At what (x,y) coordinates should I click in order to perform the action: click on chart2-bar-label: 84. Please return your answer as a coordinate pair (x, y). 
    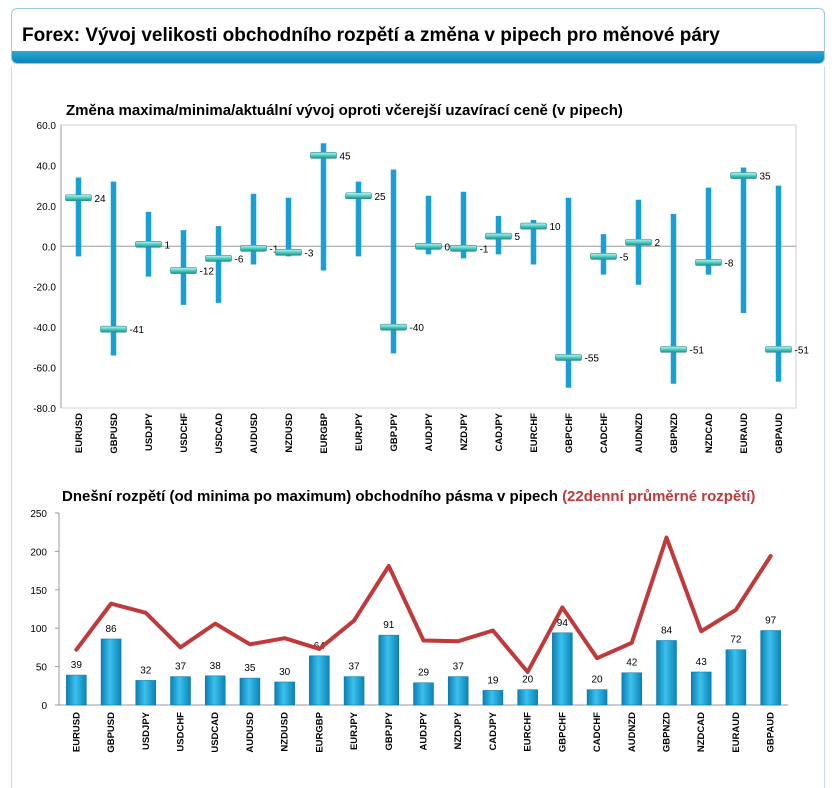
    Looking at the image, I should click on (667, 630).